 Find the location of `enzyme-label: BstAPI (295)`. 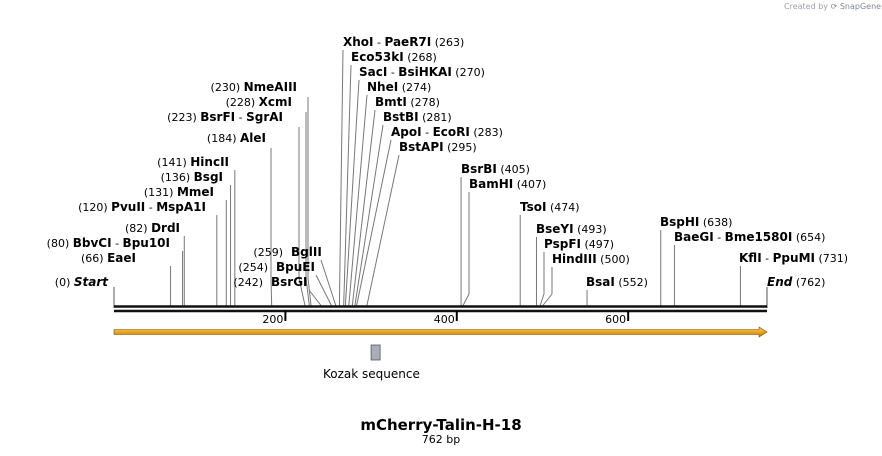

enzyme-label: BstAPI (295) is located at coordinates (438, 147).